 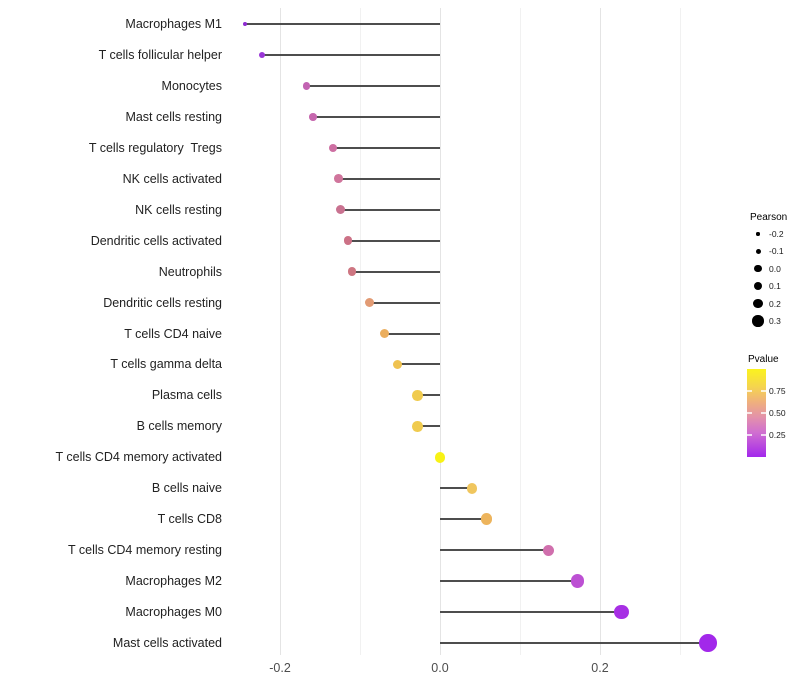 What do you see at coordinates (191, 85) in the screenshot?
I see `category-label: Monocytes` at bounding box center [191, 85].